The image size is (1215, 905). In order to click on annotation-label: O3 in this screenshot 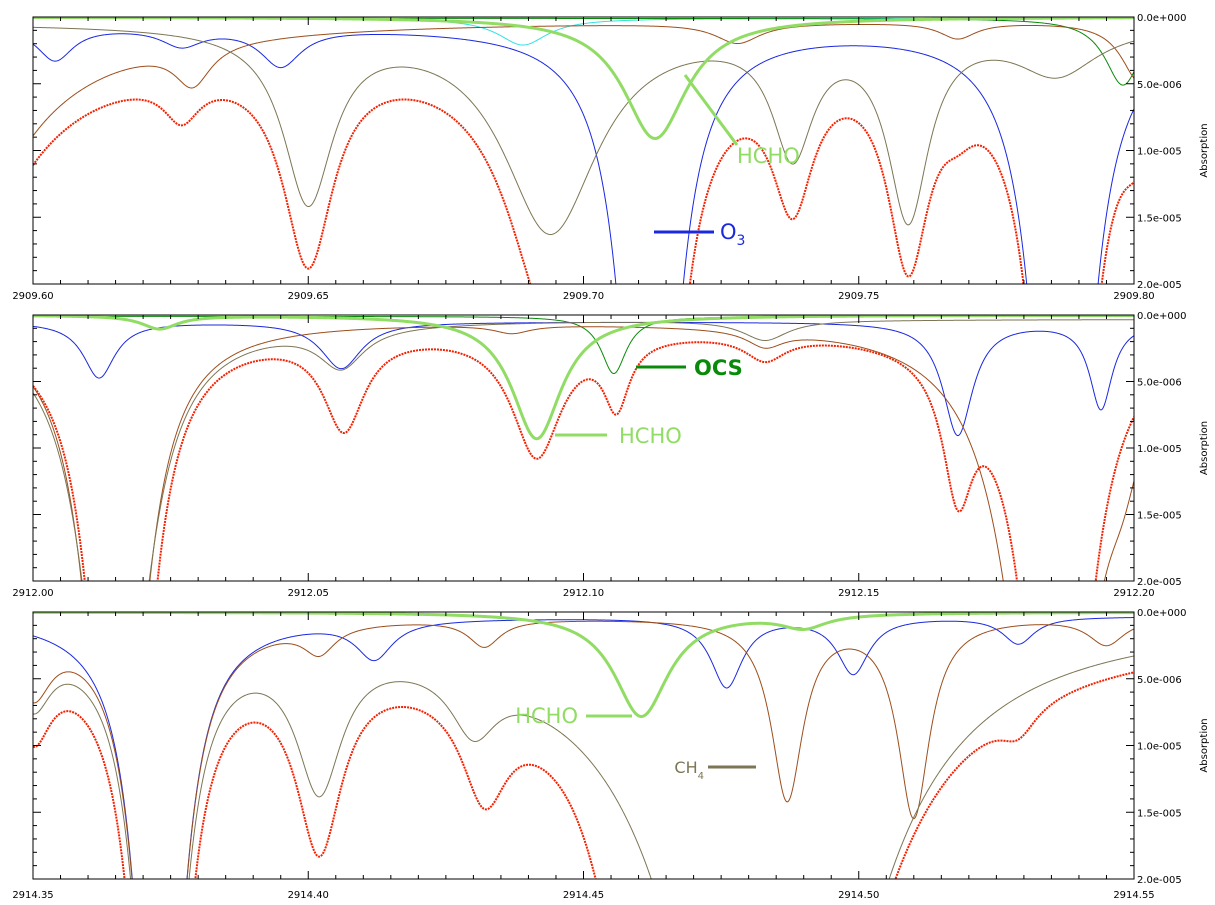, I will do `click(732, 234)`.